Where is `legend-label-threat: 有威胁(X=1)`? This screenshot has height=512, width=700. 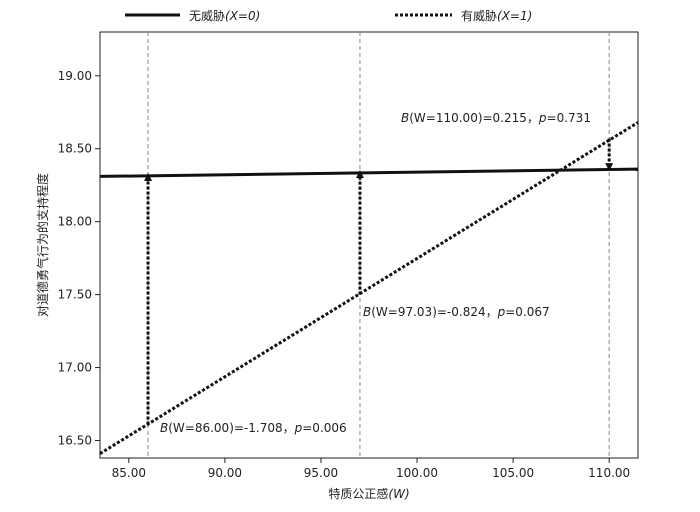
legend-label-threat: 有威胁(X=1) is located at coordinates (496, 15).